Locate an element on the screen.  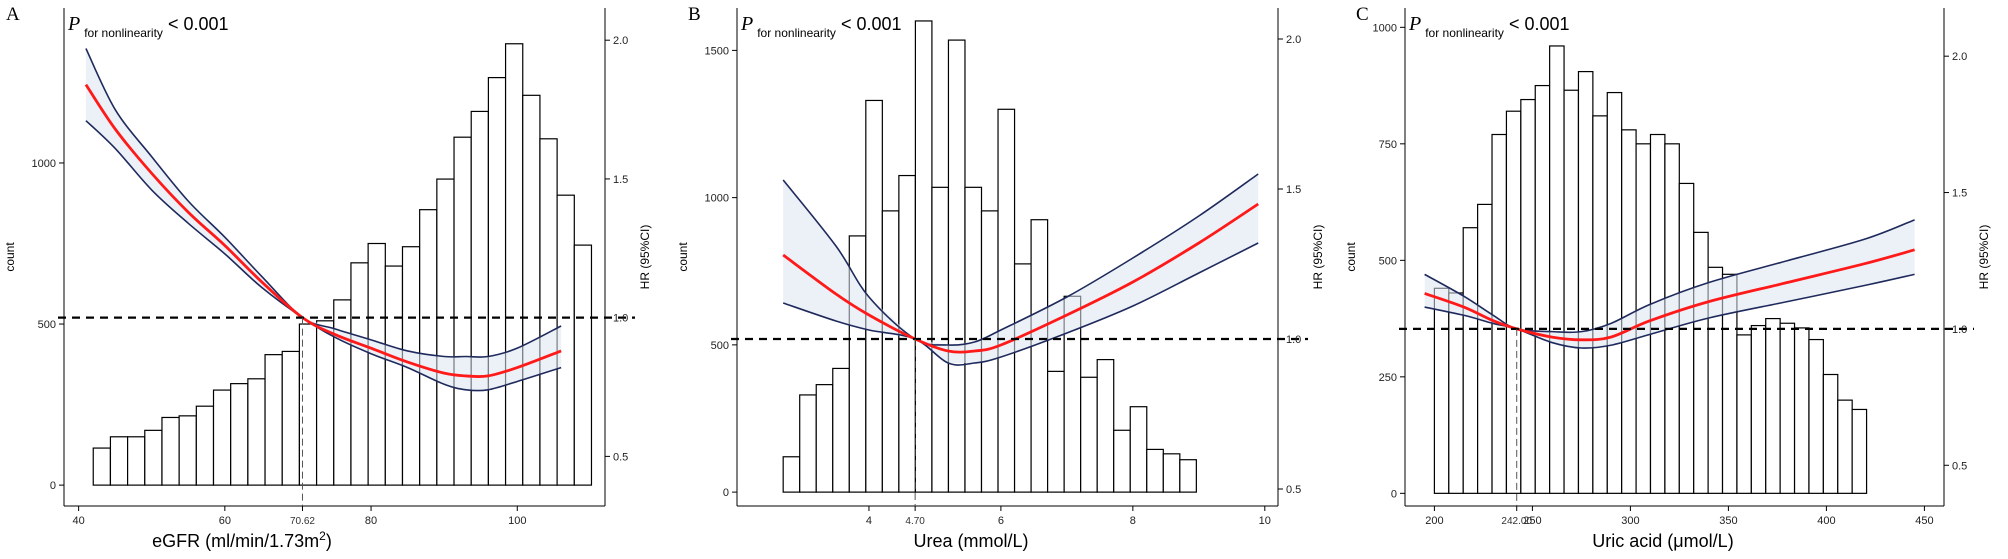
x-tick-label: 8 is located at coordinates (1133, 521).